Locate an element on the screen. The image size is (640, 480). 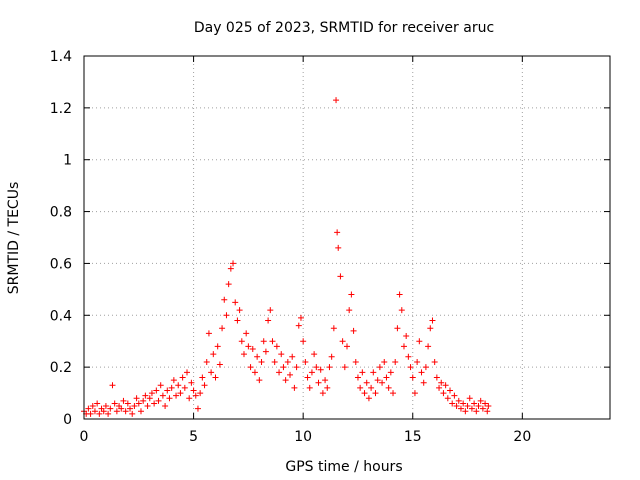
y-tick-label: 1.2 is located at coordinates (61, 109).